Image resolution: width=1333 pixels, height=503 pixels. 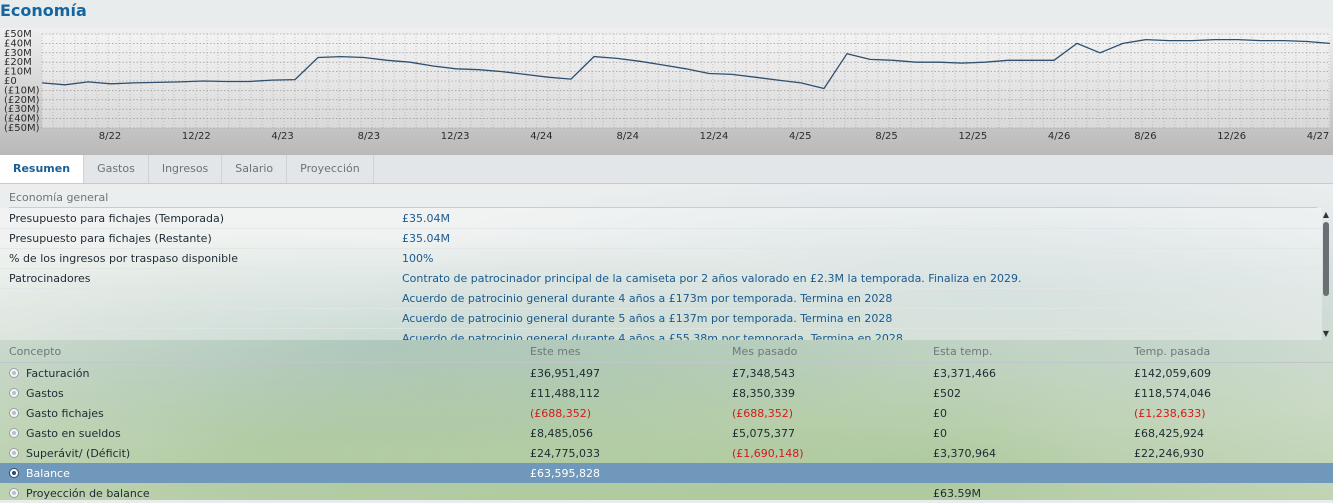 What do you see at coordinates (455, 136) in the screenshot?
I see `x-tick-label: 12/23` at bounding box center [455, 136].